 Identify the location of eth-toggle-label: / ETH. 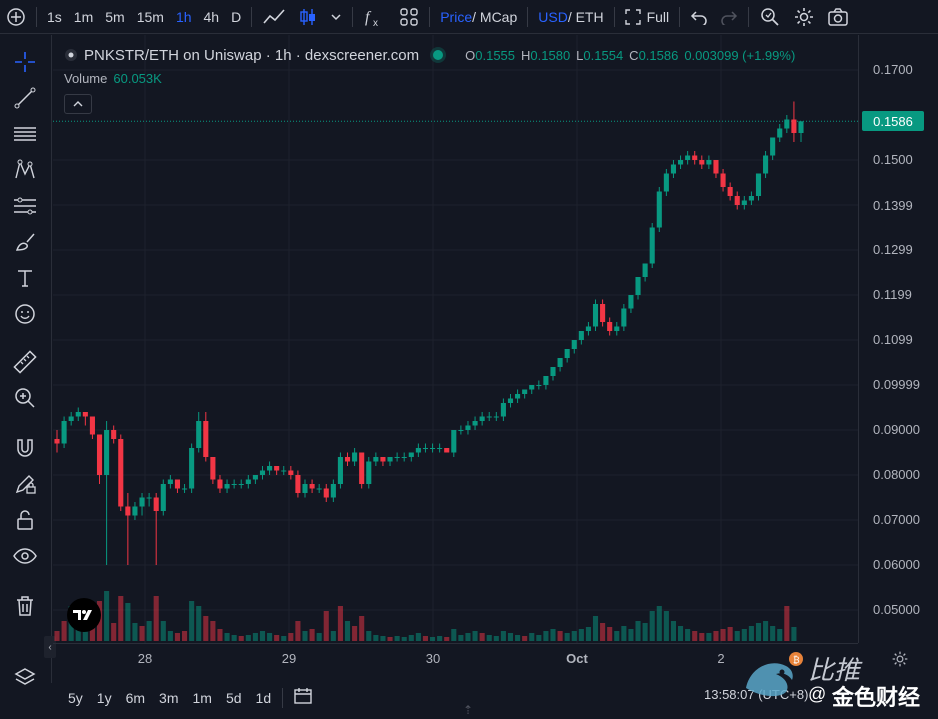
(585, 16).